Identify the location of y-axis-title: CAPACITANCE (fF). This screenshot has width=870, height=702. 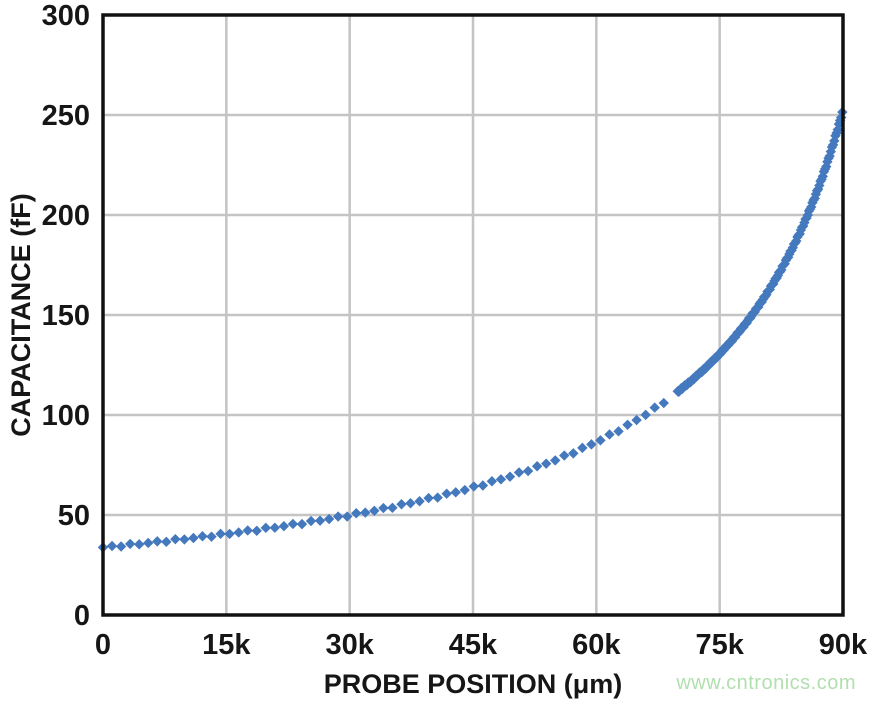
(21, 314).